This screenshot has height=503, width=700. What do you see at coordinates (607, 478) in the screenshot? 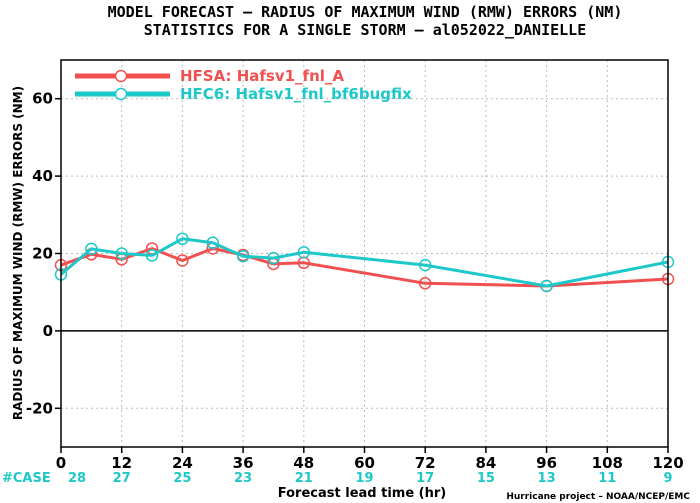
I see `case-count: 11` at bounding box center [607, 478].